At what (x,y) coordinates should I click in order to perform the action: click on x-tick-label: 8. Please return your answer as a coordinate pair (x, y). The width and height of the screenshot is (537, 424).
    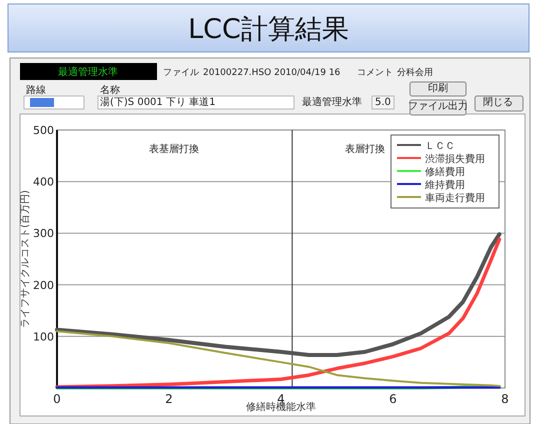
    Looking at the image, I should click on (505, 399).